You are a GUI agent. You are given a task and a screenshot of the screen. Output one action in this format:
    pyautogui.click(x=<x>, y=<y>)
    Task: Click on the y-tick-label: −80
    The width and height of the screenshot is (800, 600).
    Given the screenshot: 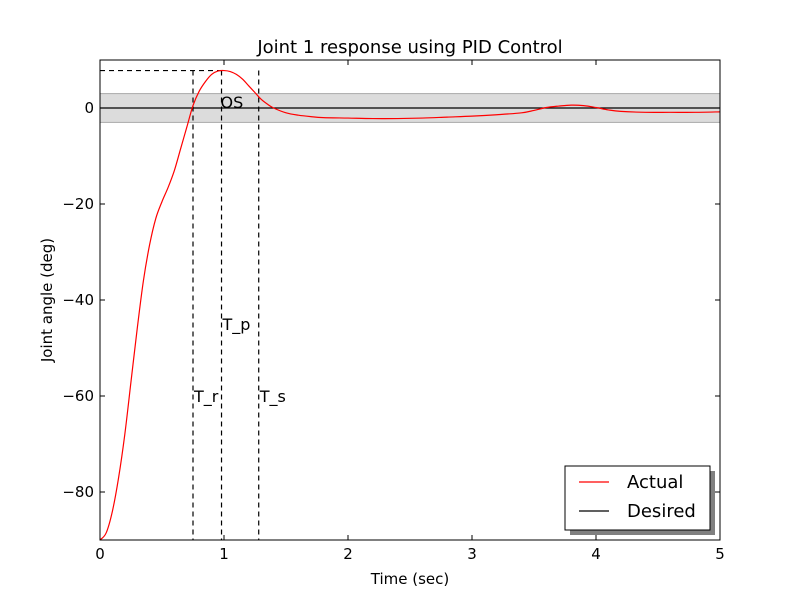 What is the action you would take?
    pyautogui.click(x=78, y=492)
    